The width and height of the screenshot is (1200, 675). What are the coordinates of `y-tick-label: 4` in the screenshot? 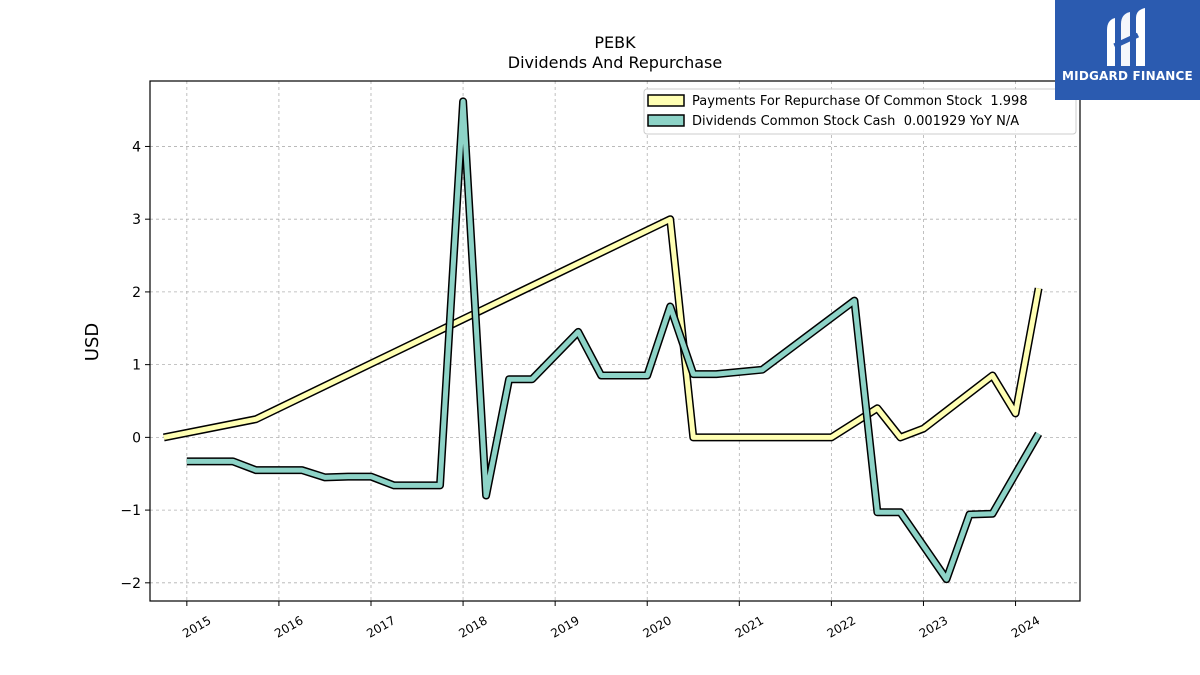 It's located at (136, 147).